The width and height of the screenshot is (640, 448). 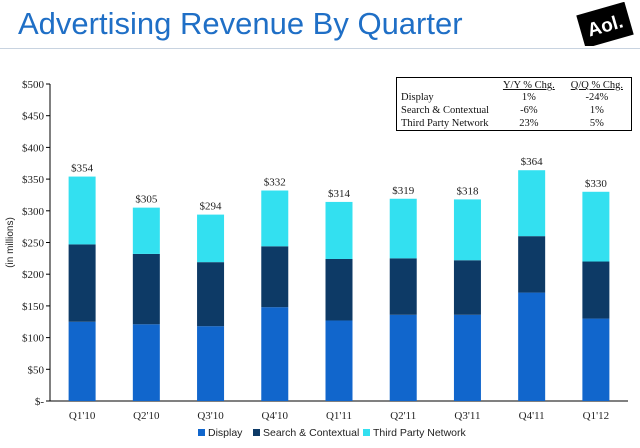 What do you see at coordinates (514, 110) in the screenshot?
I see `table-row: Search & Contextual -6% 1%` at bounding box center [514, 110].